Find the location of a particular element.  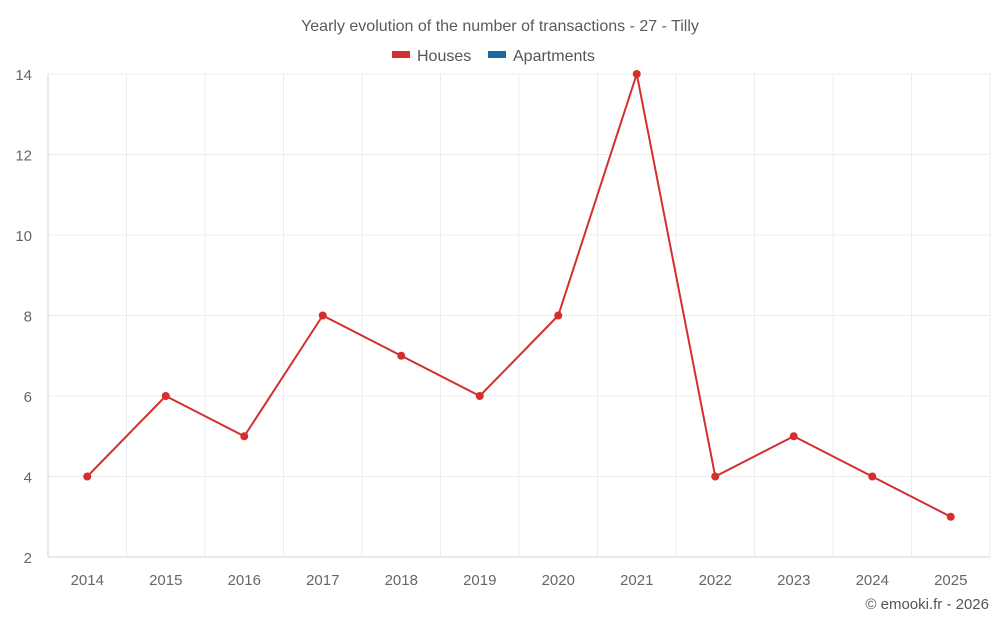

legend-item-apartments: Apartments is located at coordinates (541, 56).